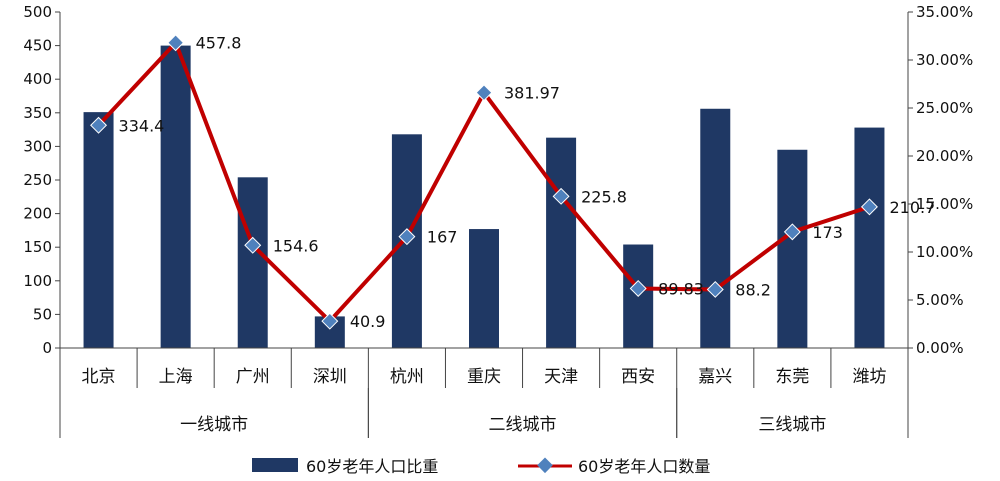 The width and height of the screenshot is (1000, 481). Describe the element at coordinates (944, 12) in the screenshot. I see `right-tick-label: 35.00%` at that location.